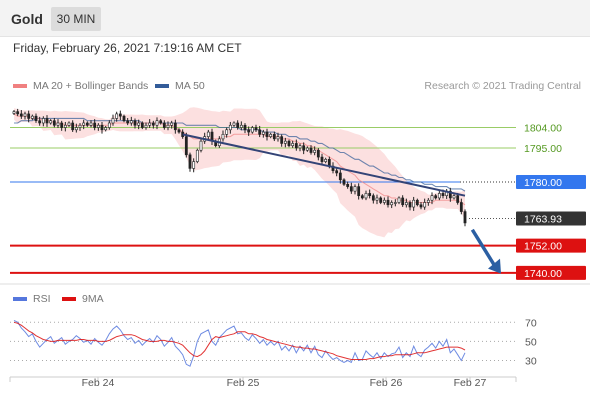 Image resolution: width=590 pixels, height=400 pixels. Describe the element at coordinates (91, 86) in the screenshot. I see `ma-bb-label: MA 20 + Bollinger Bands` at that location.